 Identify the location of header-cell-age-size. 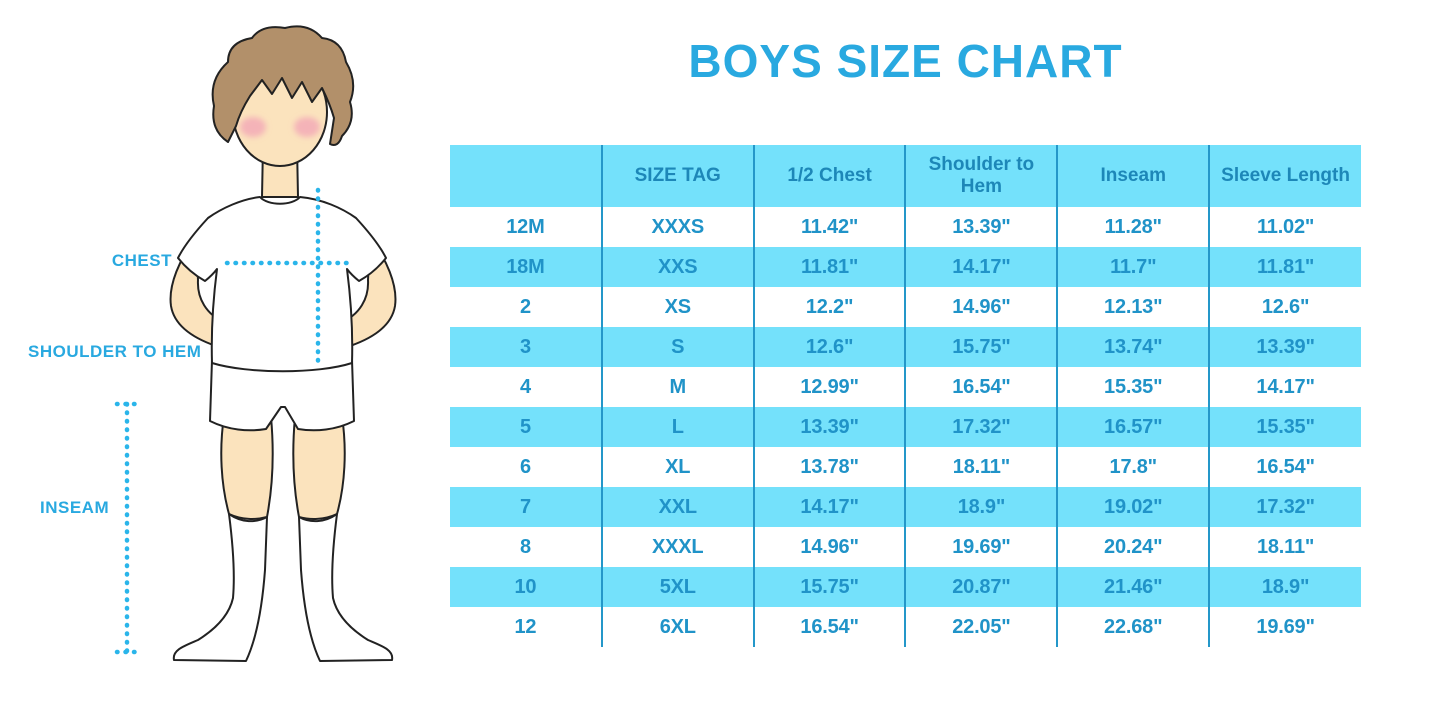
(526, 176).